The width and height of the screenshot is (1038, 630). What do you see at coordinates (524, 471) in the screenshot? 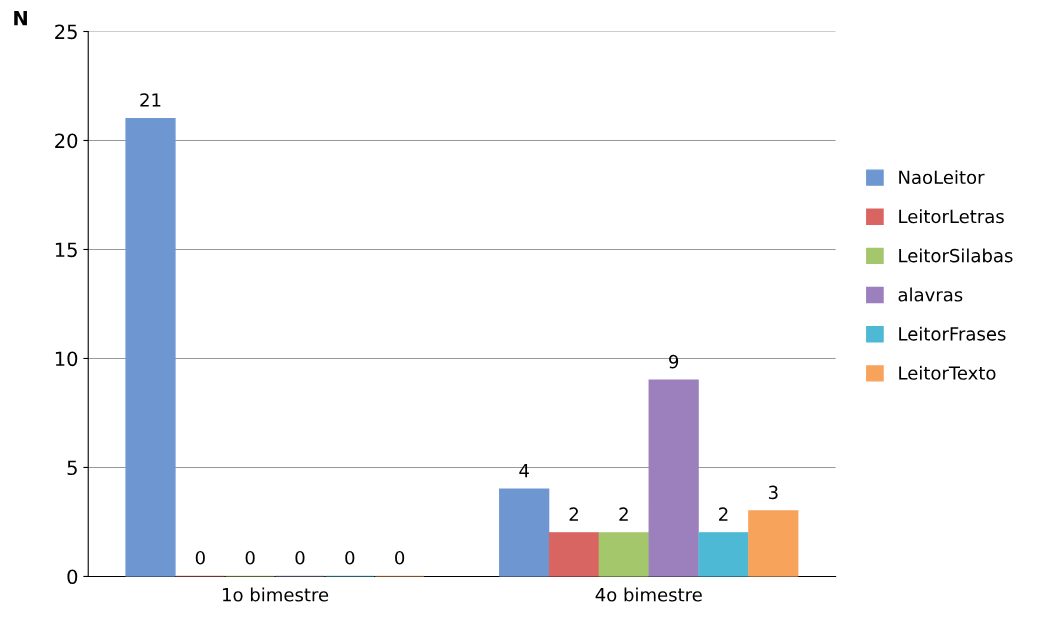
I see `data-label: 4` at bounding box center [524, 471].